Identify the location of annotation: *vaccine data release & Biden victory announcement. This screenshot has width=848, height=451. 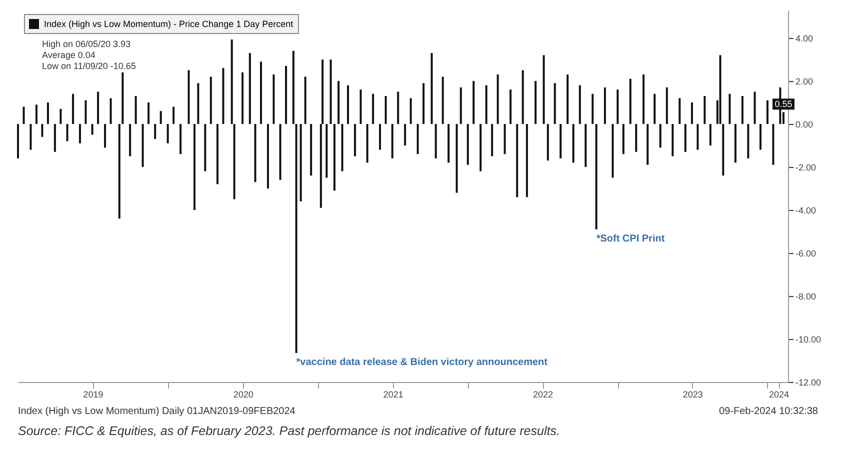
(422, 362).